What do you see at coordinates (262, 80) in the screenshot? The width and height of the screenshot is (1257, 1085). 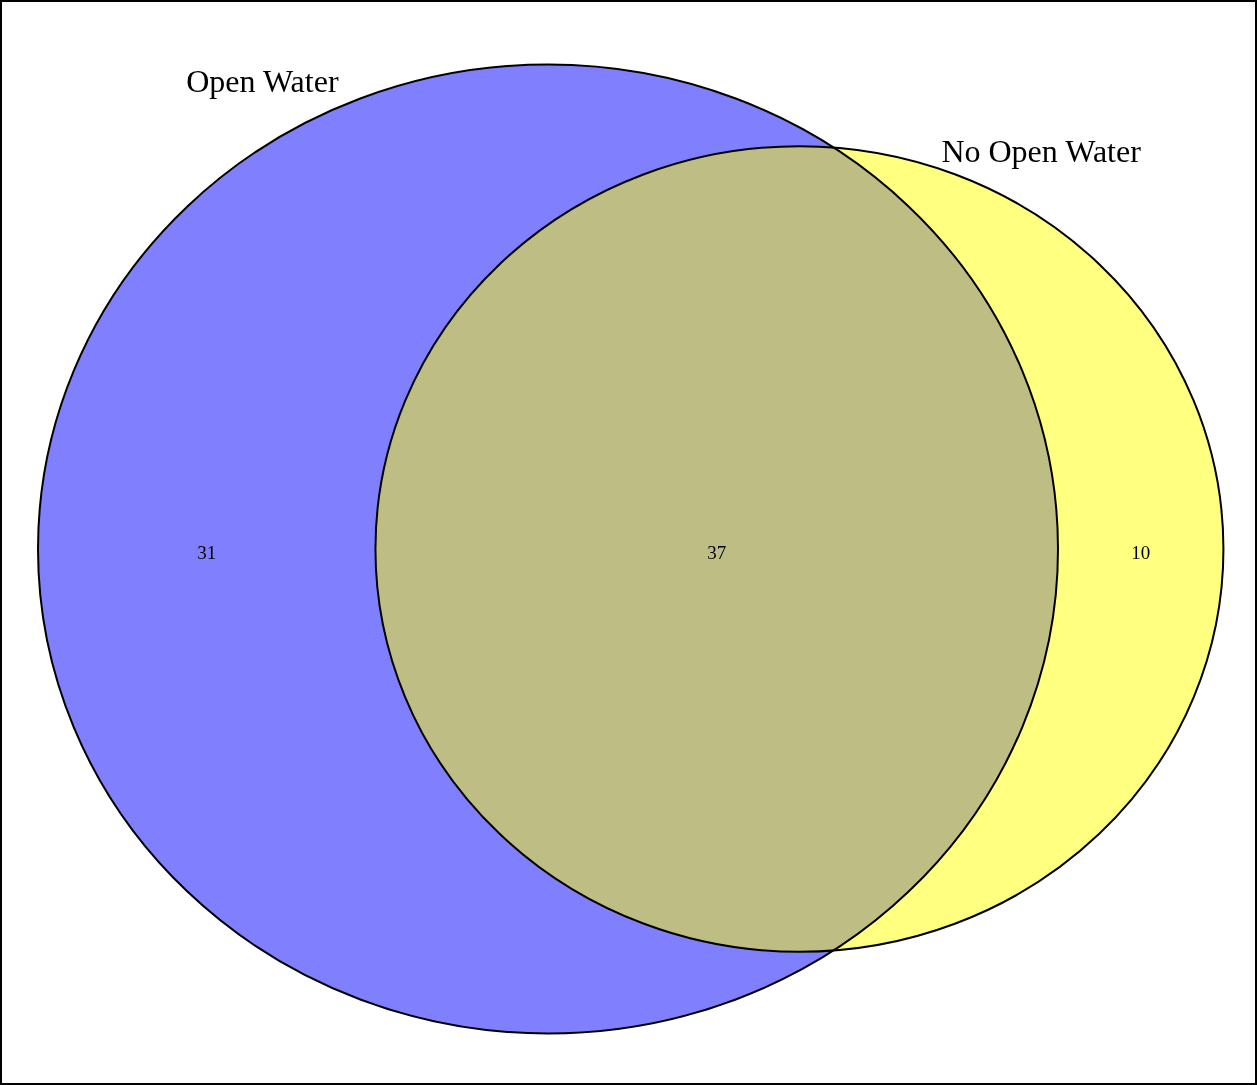 I see `text: Open Water` at bounding box center [262, 80].